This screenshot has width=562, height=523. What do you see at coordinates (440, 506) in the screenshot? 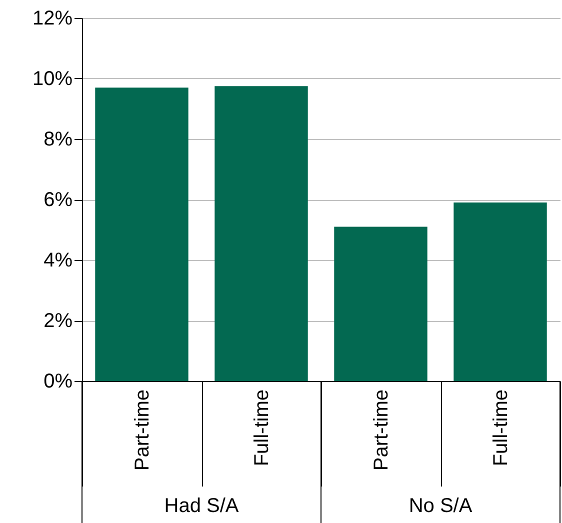
I see `text: No S/A` at bounding box center [440, 506].